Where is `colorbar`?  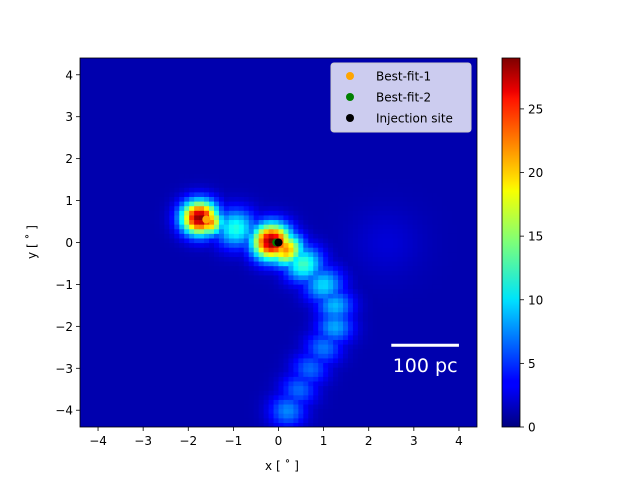 colorbar is located at coordinates (511, 242).